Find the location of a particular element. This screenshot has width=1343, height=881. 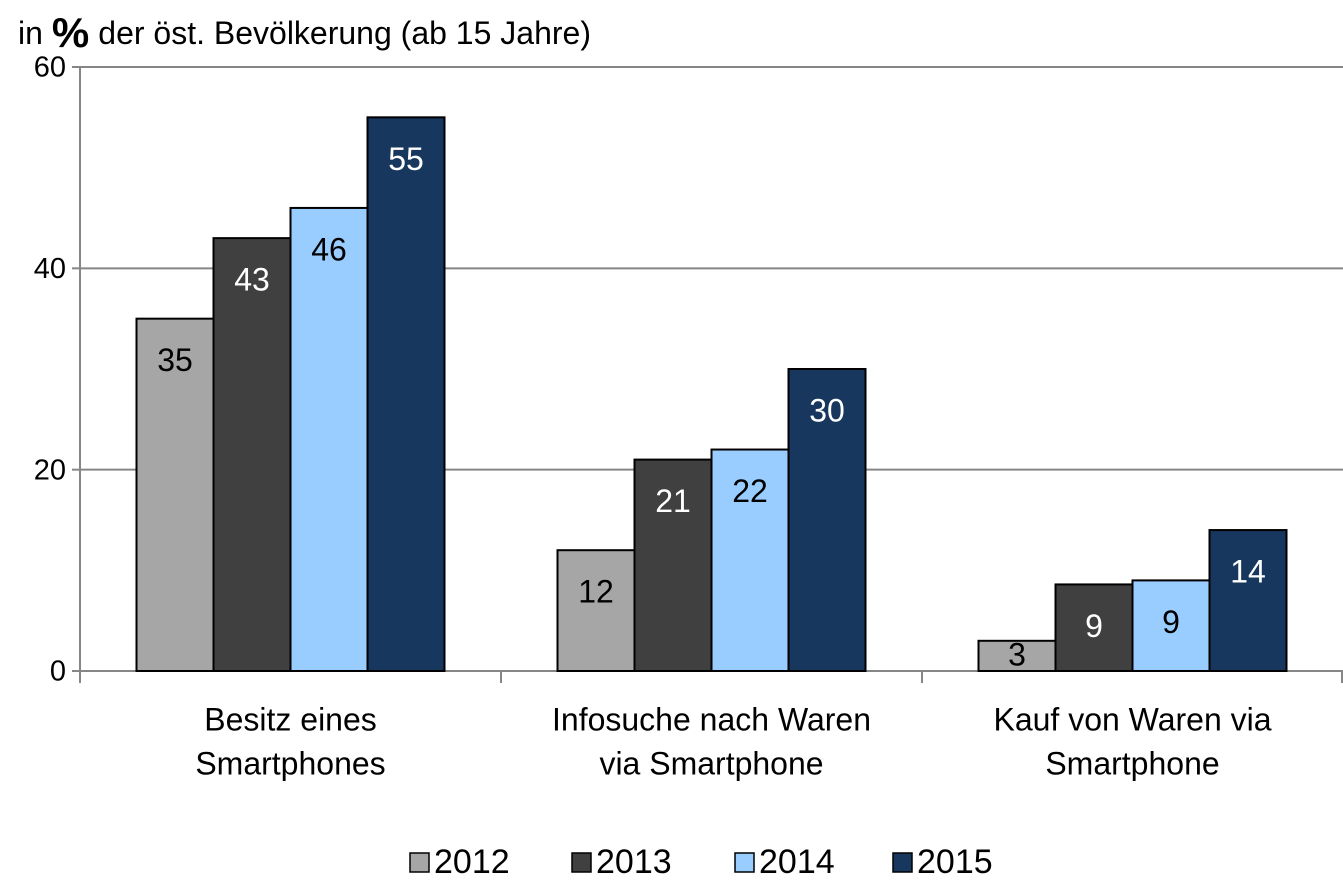

data-label: 55 is located at coordinates (406, 159).